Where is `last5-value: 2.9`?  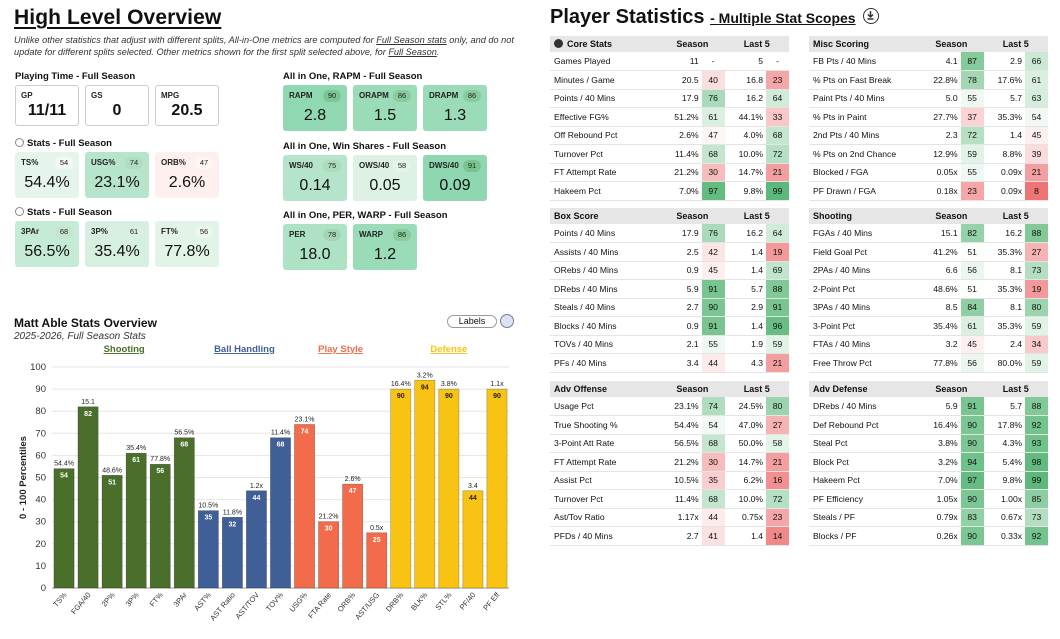
last5-value: 2.9 is located at coordinates (745, 307).